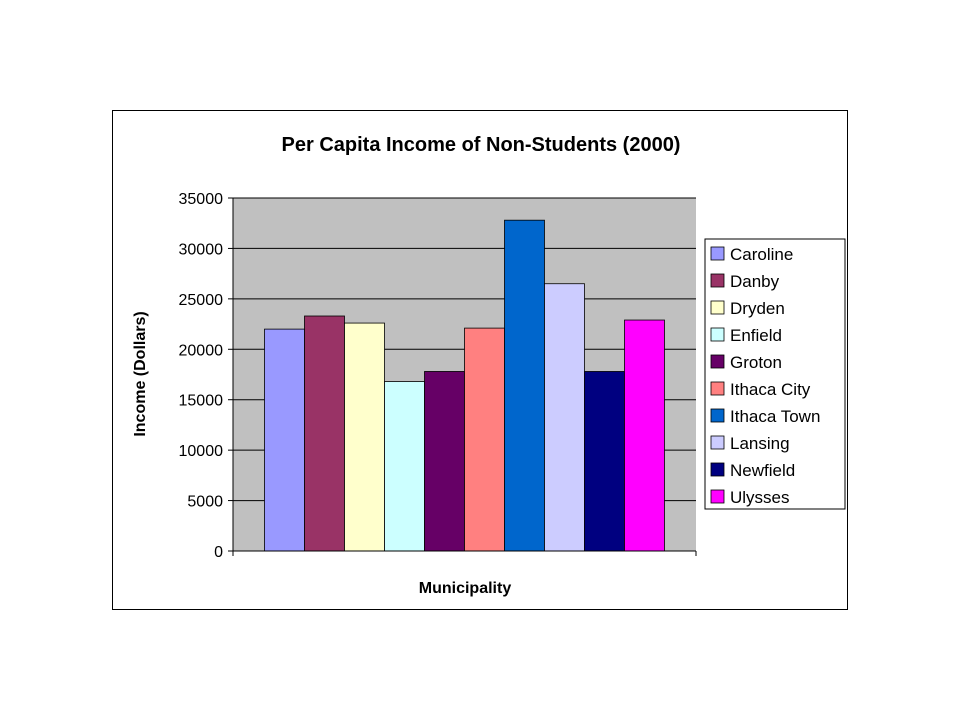  I want to click on legend-label: Danby, so click(755, 281).